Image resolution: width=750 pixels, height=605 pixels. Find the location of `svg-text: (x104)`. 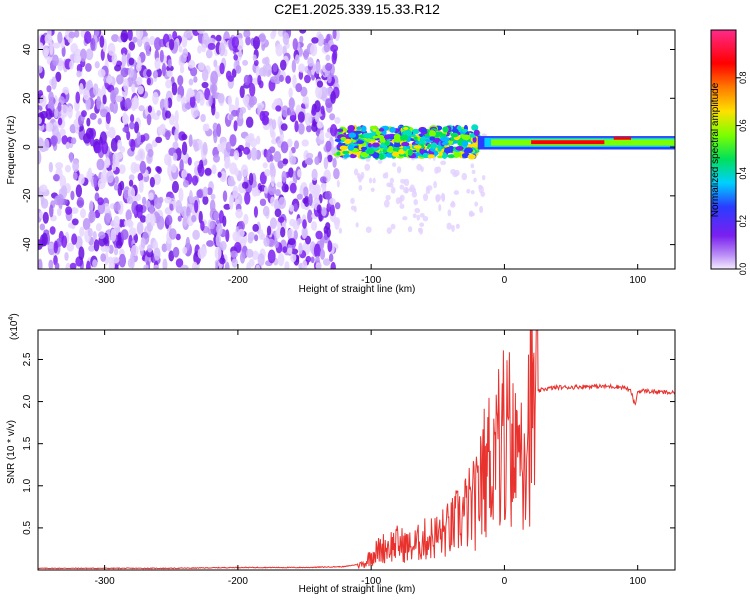

svg-text: (x104) is located at coordinates (14, 326).